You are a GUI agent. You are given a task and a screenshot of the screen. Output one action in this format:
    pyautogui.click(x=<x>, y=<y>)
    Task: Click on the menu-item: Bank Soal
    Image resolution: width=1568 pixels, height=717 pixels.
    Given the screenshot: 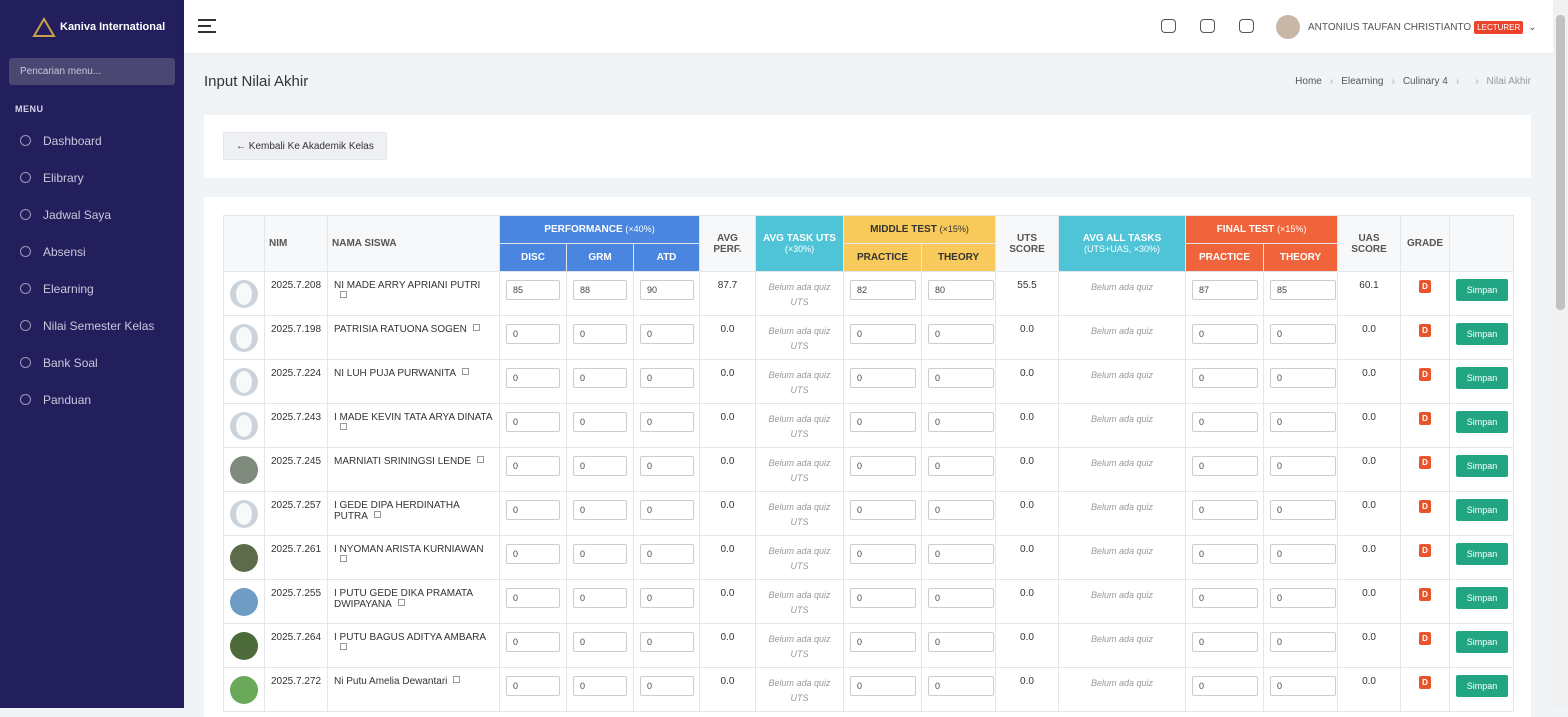 What is the action you would take?
    pyautogui.click(x=92, y=362)
    